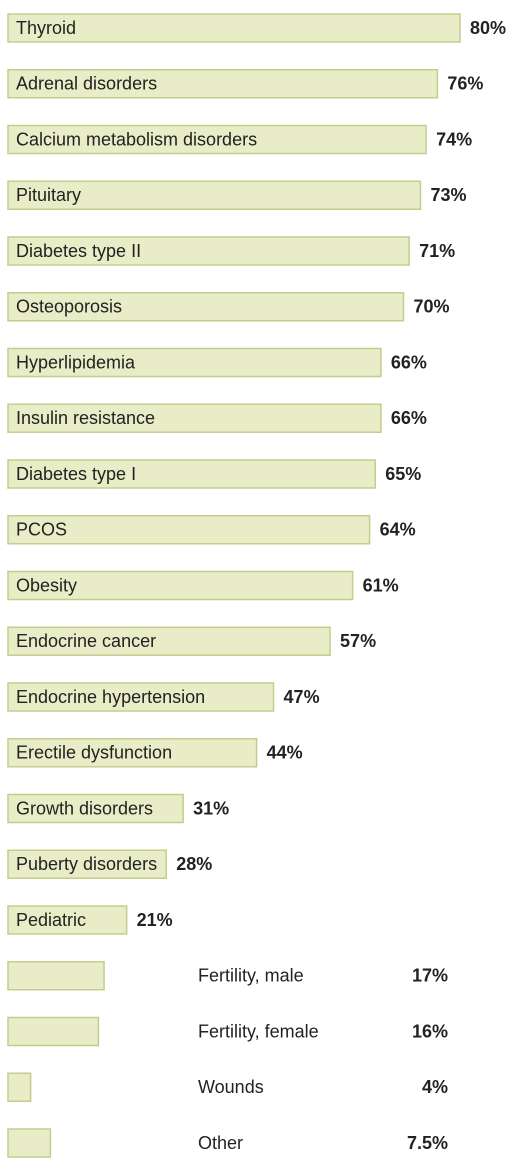 This screenshot has width=518, height=1163. I want to click on value-label: 7.5%, so click(427, 1143).